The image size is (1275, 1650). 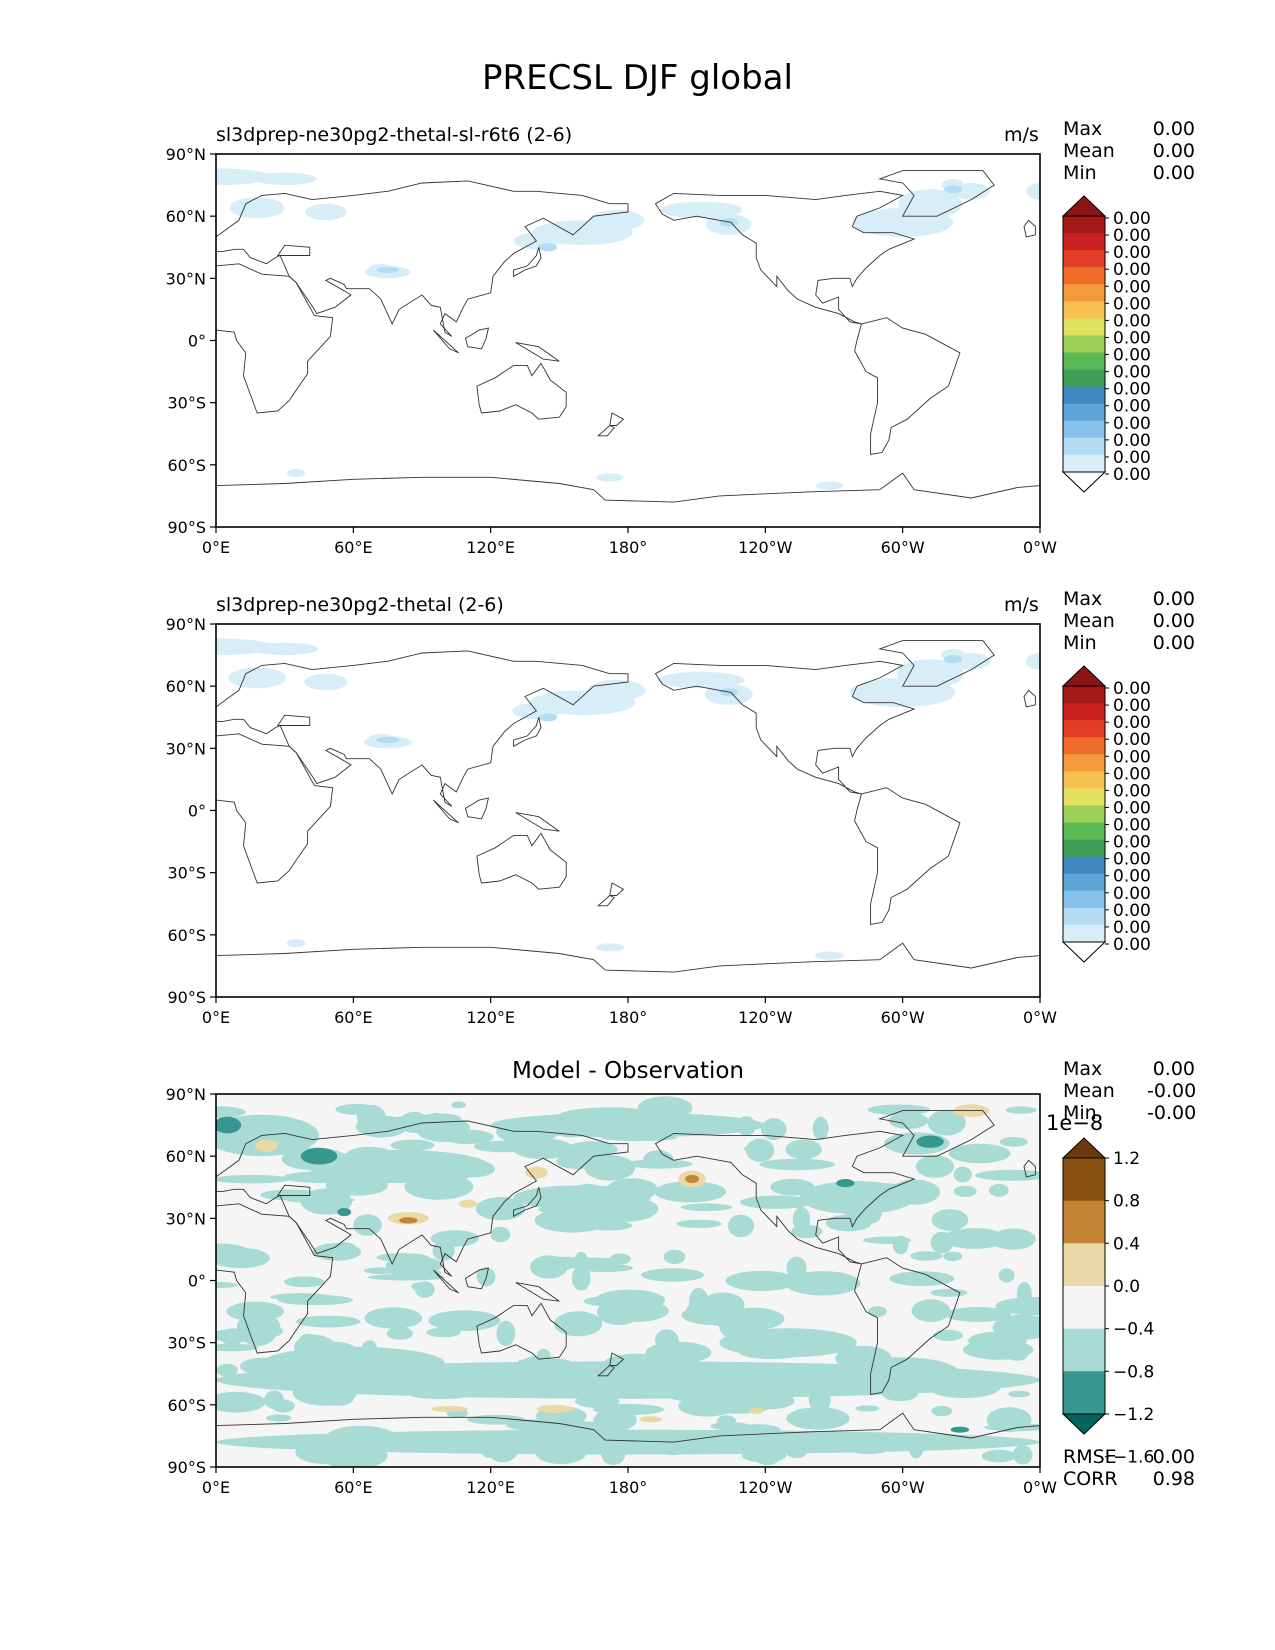 What do you see at coordinates (394, 135) in the screenshot?
I see `panel-1-title: sl3dprep-ne30pg2-thetal-sl-r6t6 (2-6)` at bounding box center [394, 135].